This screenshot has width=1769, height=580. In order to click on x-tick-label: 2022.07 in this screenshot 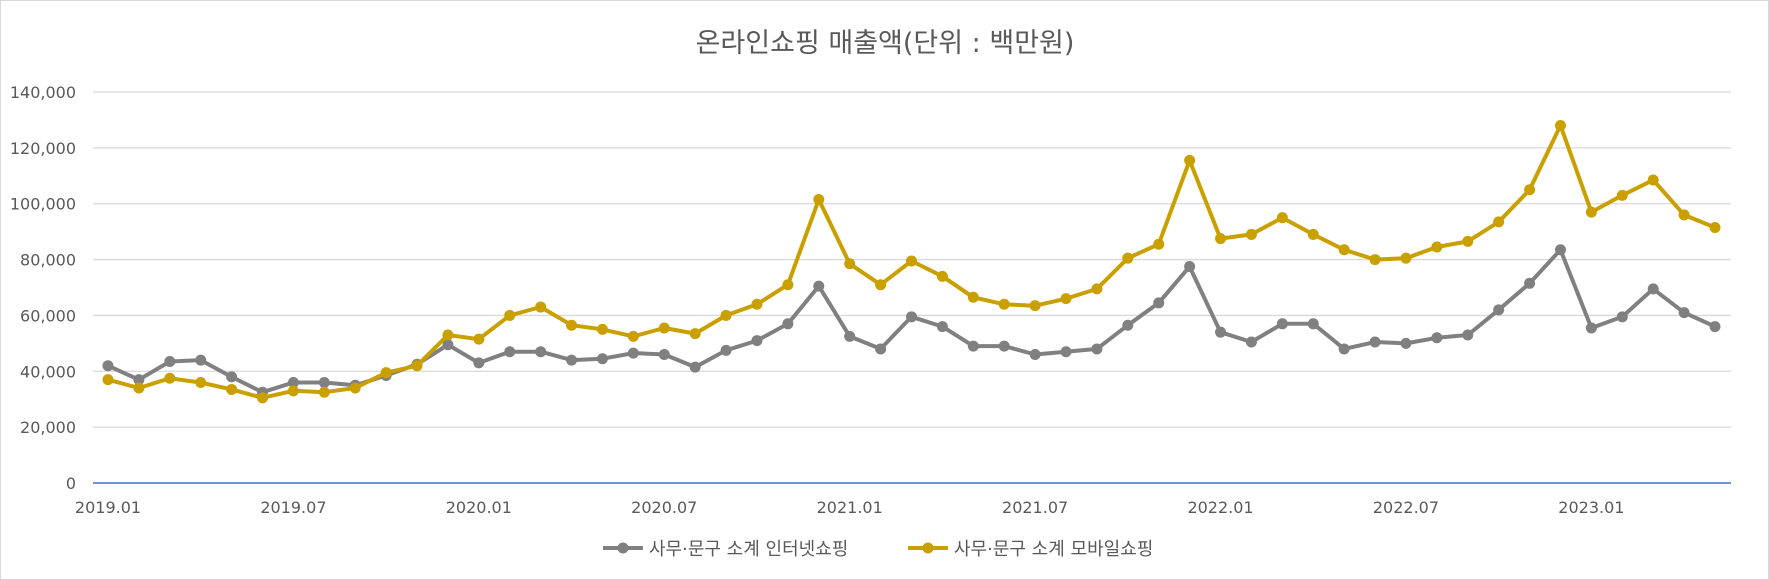, I will do `click(1406, 507)`.